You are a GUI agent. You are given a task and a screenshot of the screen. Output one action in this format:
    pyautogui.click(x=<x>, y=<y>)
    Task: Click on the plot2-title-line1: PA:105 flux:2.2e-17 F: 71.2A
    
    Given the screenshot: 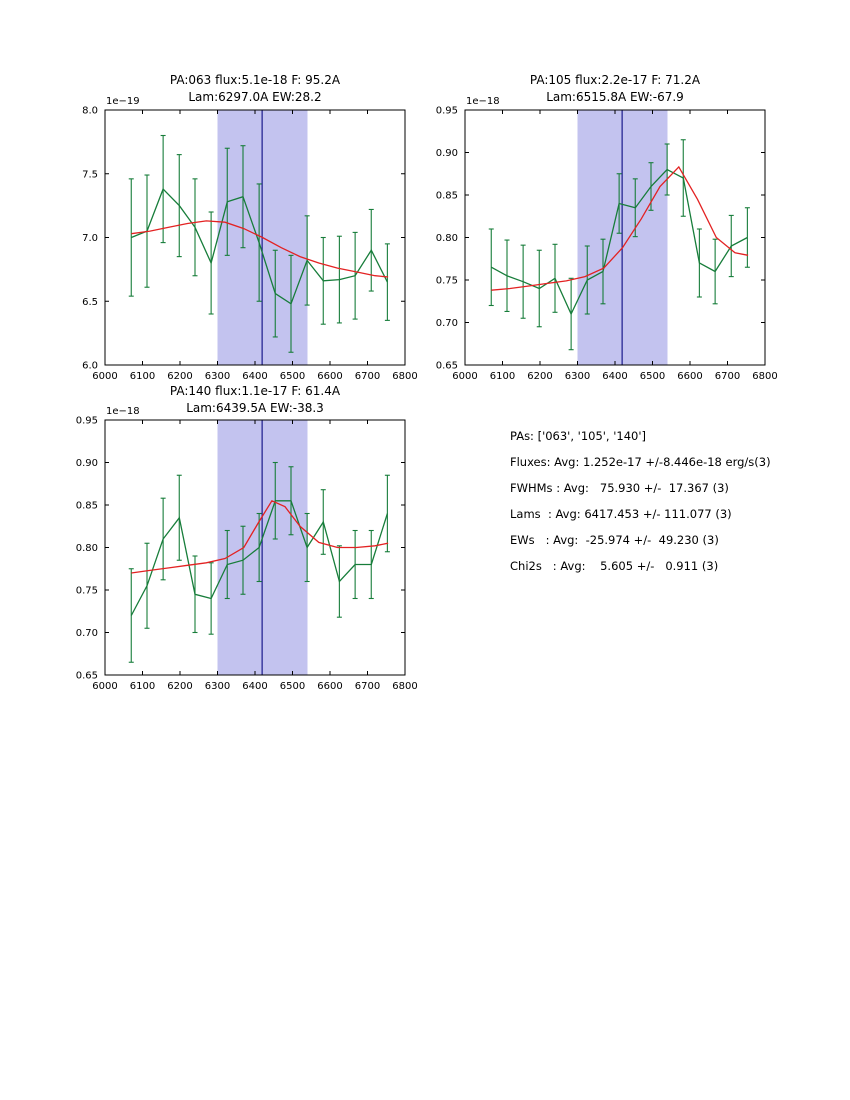 What is the action you would take?
    pyautogui.click(x=615, y=80)
    